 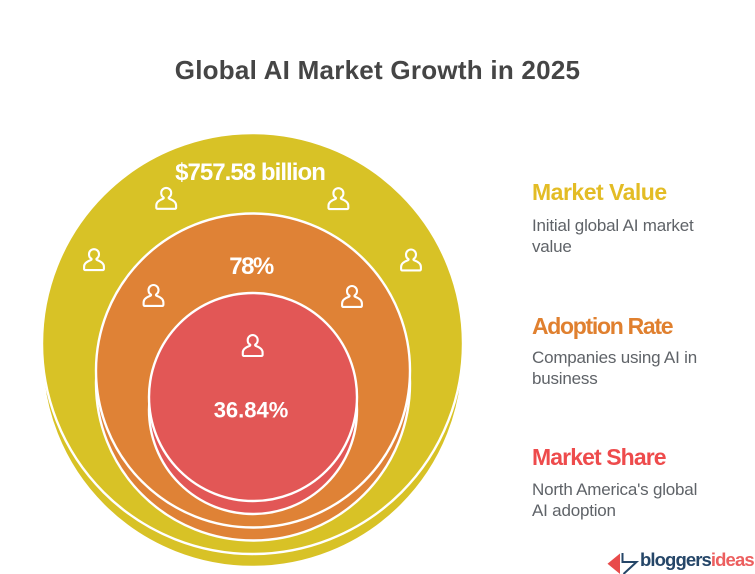 What do you see at coordinates (251, 410) in the screenshot?
I see `svg-text: 36.84%` at bounding box center [251, 410].